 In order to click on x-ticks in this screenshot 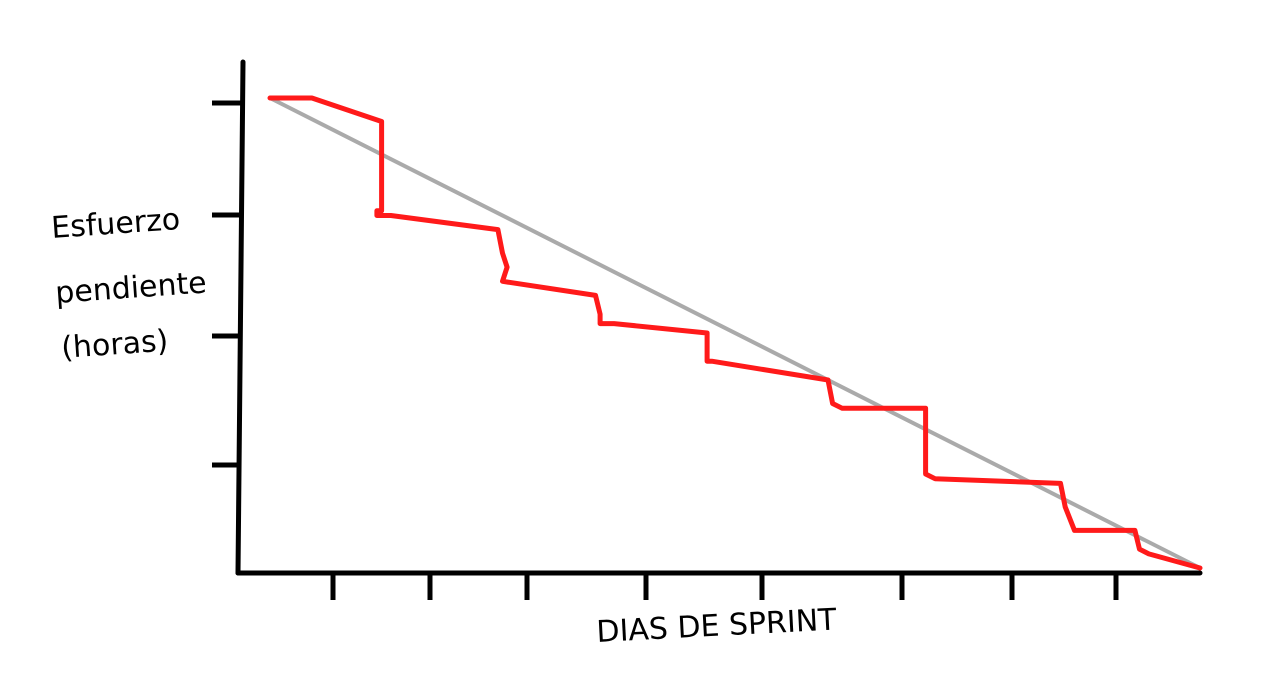, I will do `click(724, 586)`.